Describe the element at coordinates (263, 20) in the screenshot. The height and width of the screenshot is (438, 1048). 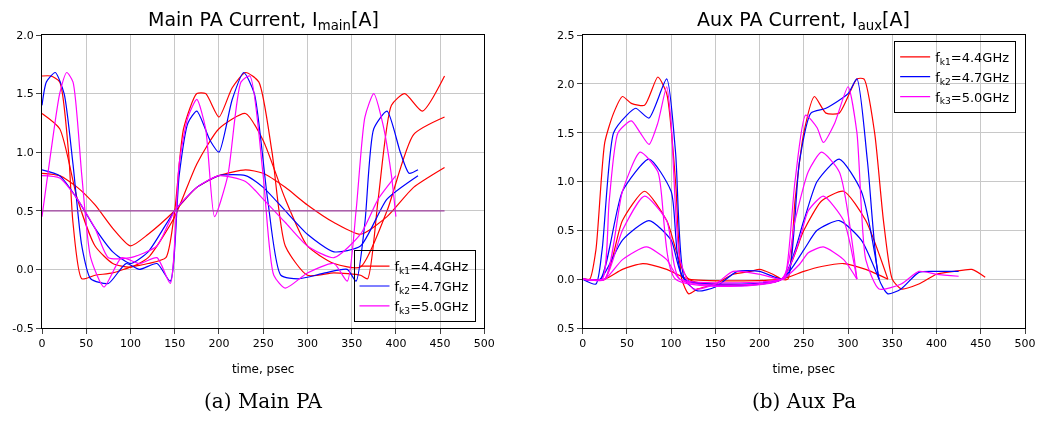
I see `chart-title: Main PA Current, I$_{main}$[A]` at that location.